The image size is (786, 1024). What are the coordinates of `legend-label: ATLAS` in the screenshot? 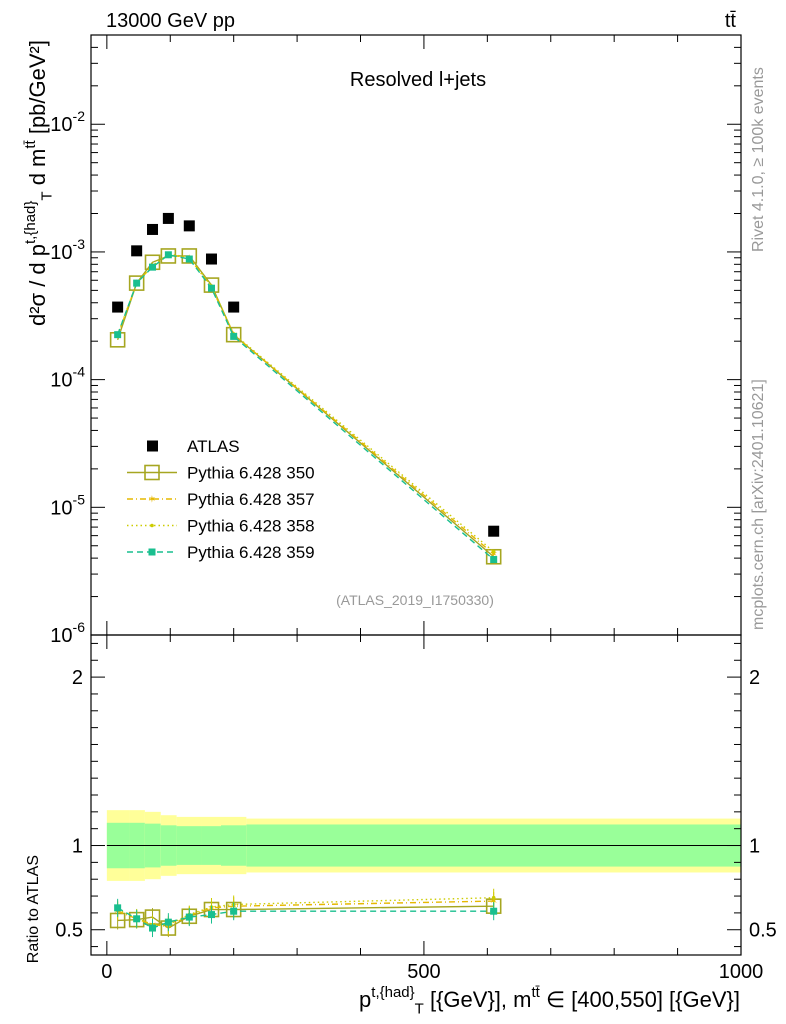 It's located at (213, 446).